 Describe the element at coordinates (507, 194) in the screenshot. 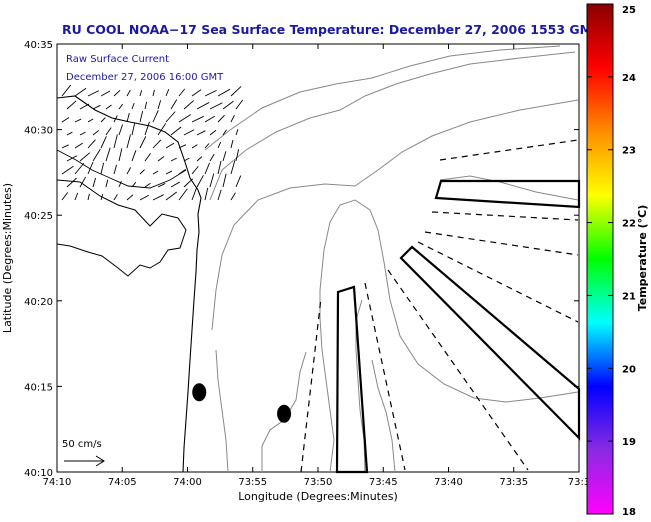

I see `shipping-lane-east` at that location.